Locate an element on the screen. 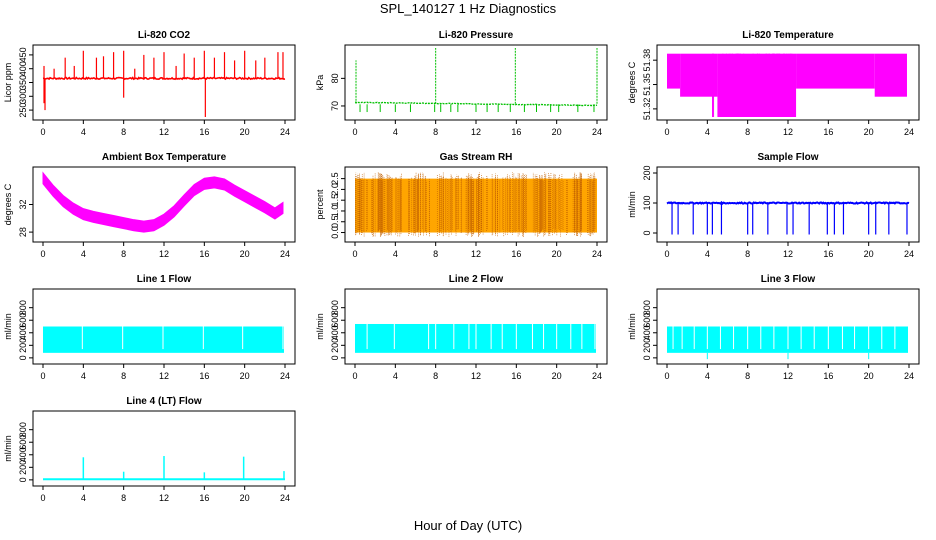 Image resolution: width=936 pixels, height=540 pixels. panel-title: Line 3 Flow is located at coordinates (788, 279).